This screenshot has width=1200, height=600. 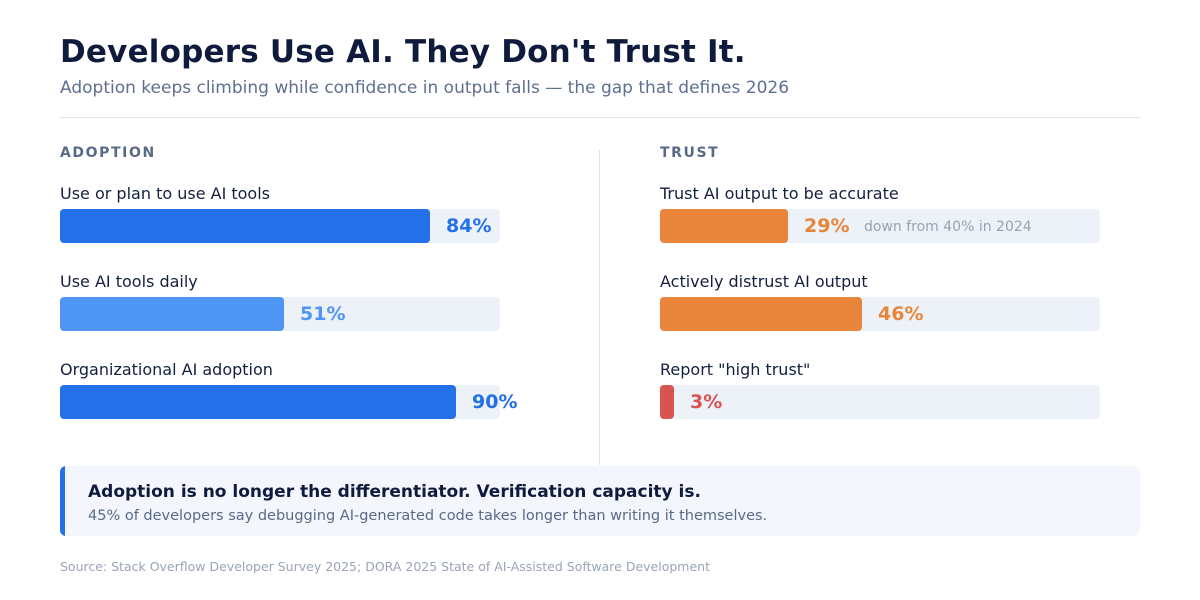 What do you see at coordinates (735, 369) in the screenshot?
I see `metric-label: Report "high trust"` at bounding box center [735, 369].